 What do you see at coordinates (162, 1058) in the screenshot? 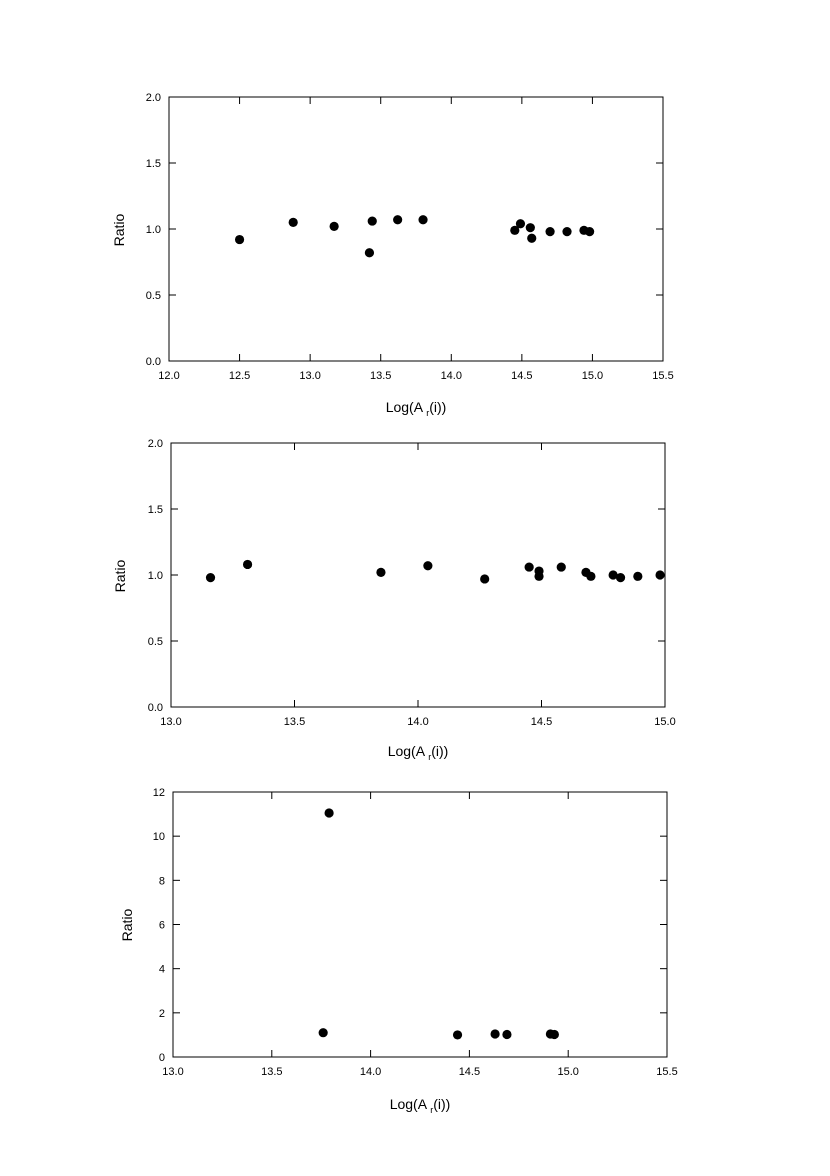
I see `y-tick-label: 0` at bounding box center [162, 1058].